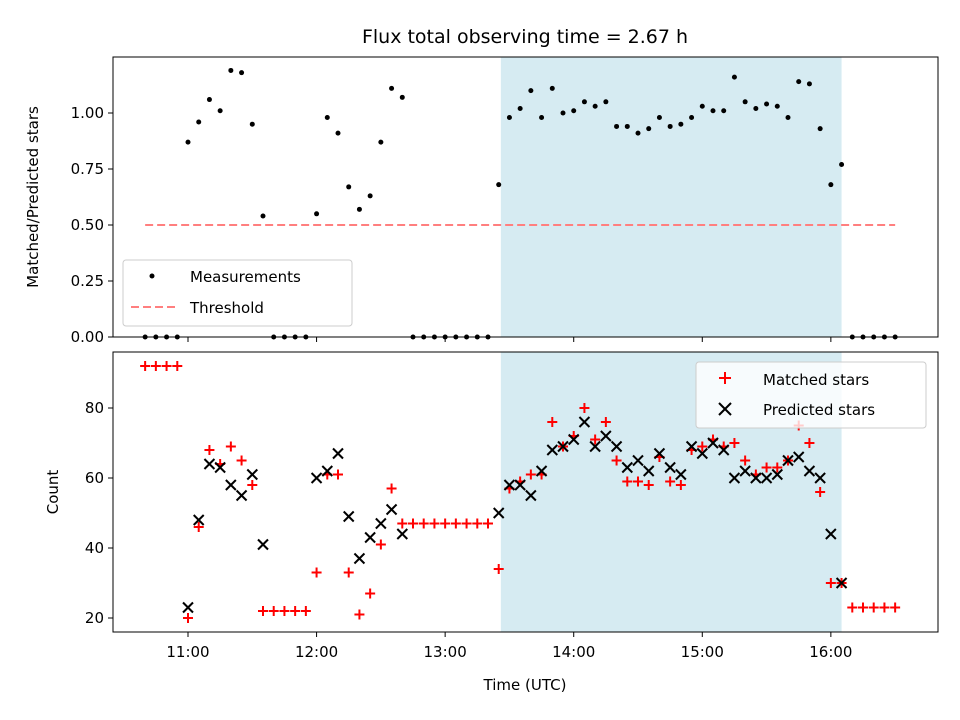 The height and width of the screenshot is (720, 960). What do you see at coordinates (819, 410) in the screenshot?
I see `legend-predicted-label: Predicted stars` at bounding box center [819, 410].